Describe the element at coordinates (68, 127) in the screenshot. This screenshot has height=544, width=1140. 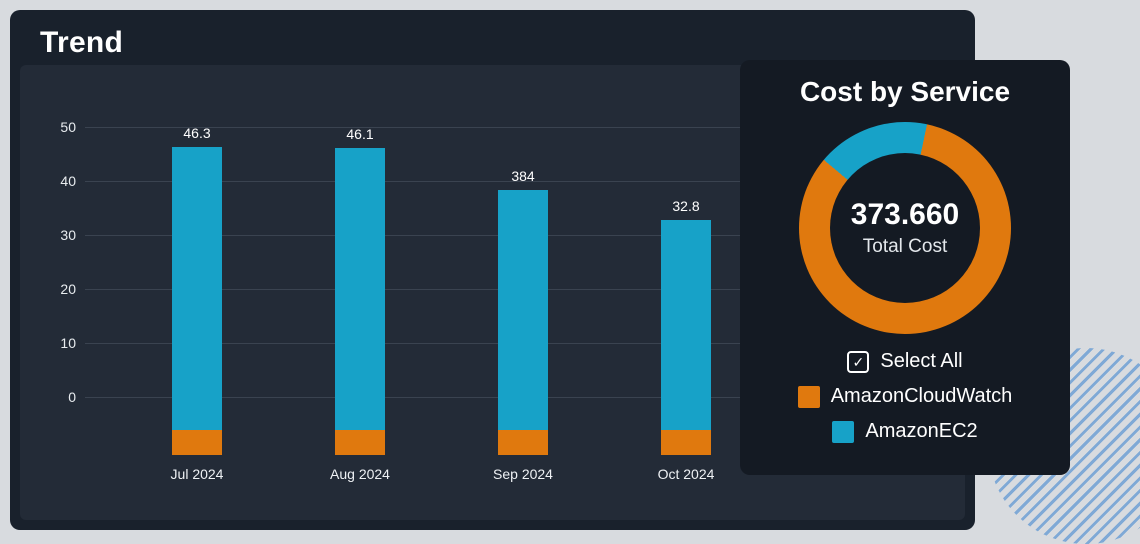
I see `y-axis-tick-label: 50` at that location.